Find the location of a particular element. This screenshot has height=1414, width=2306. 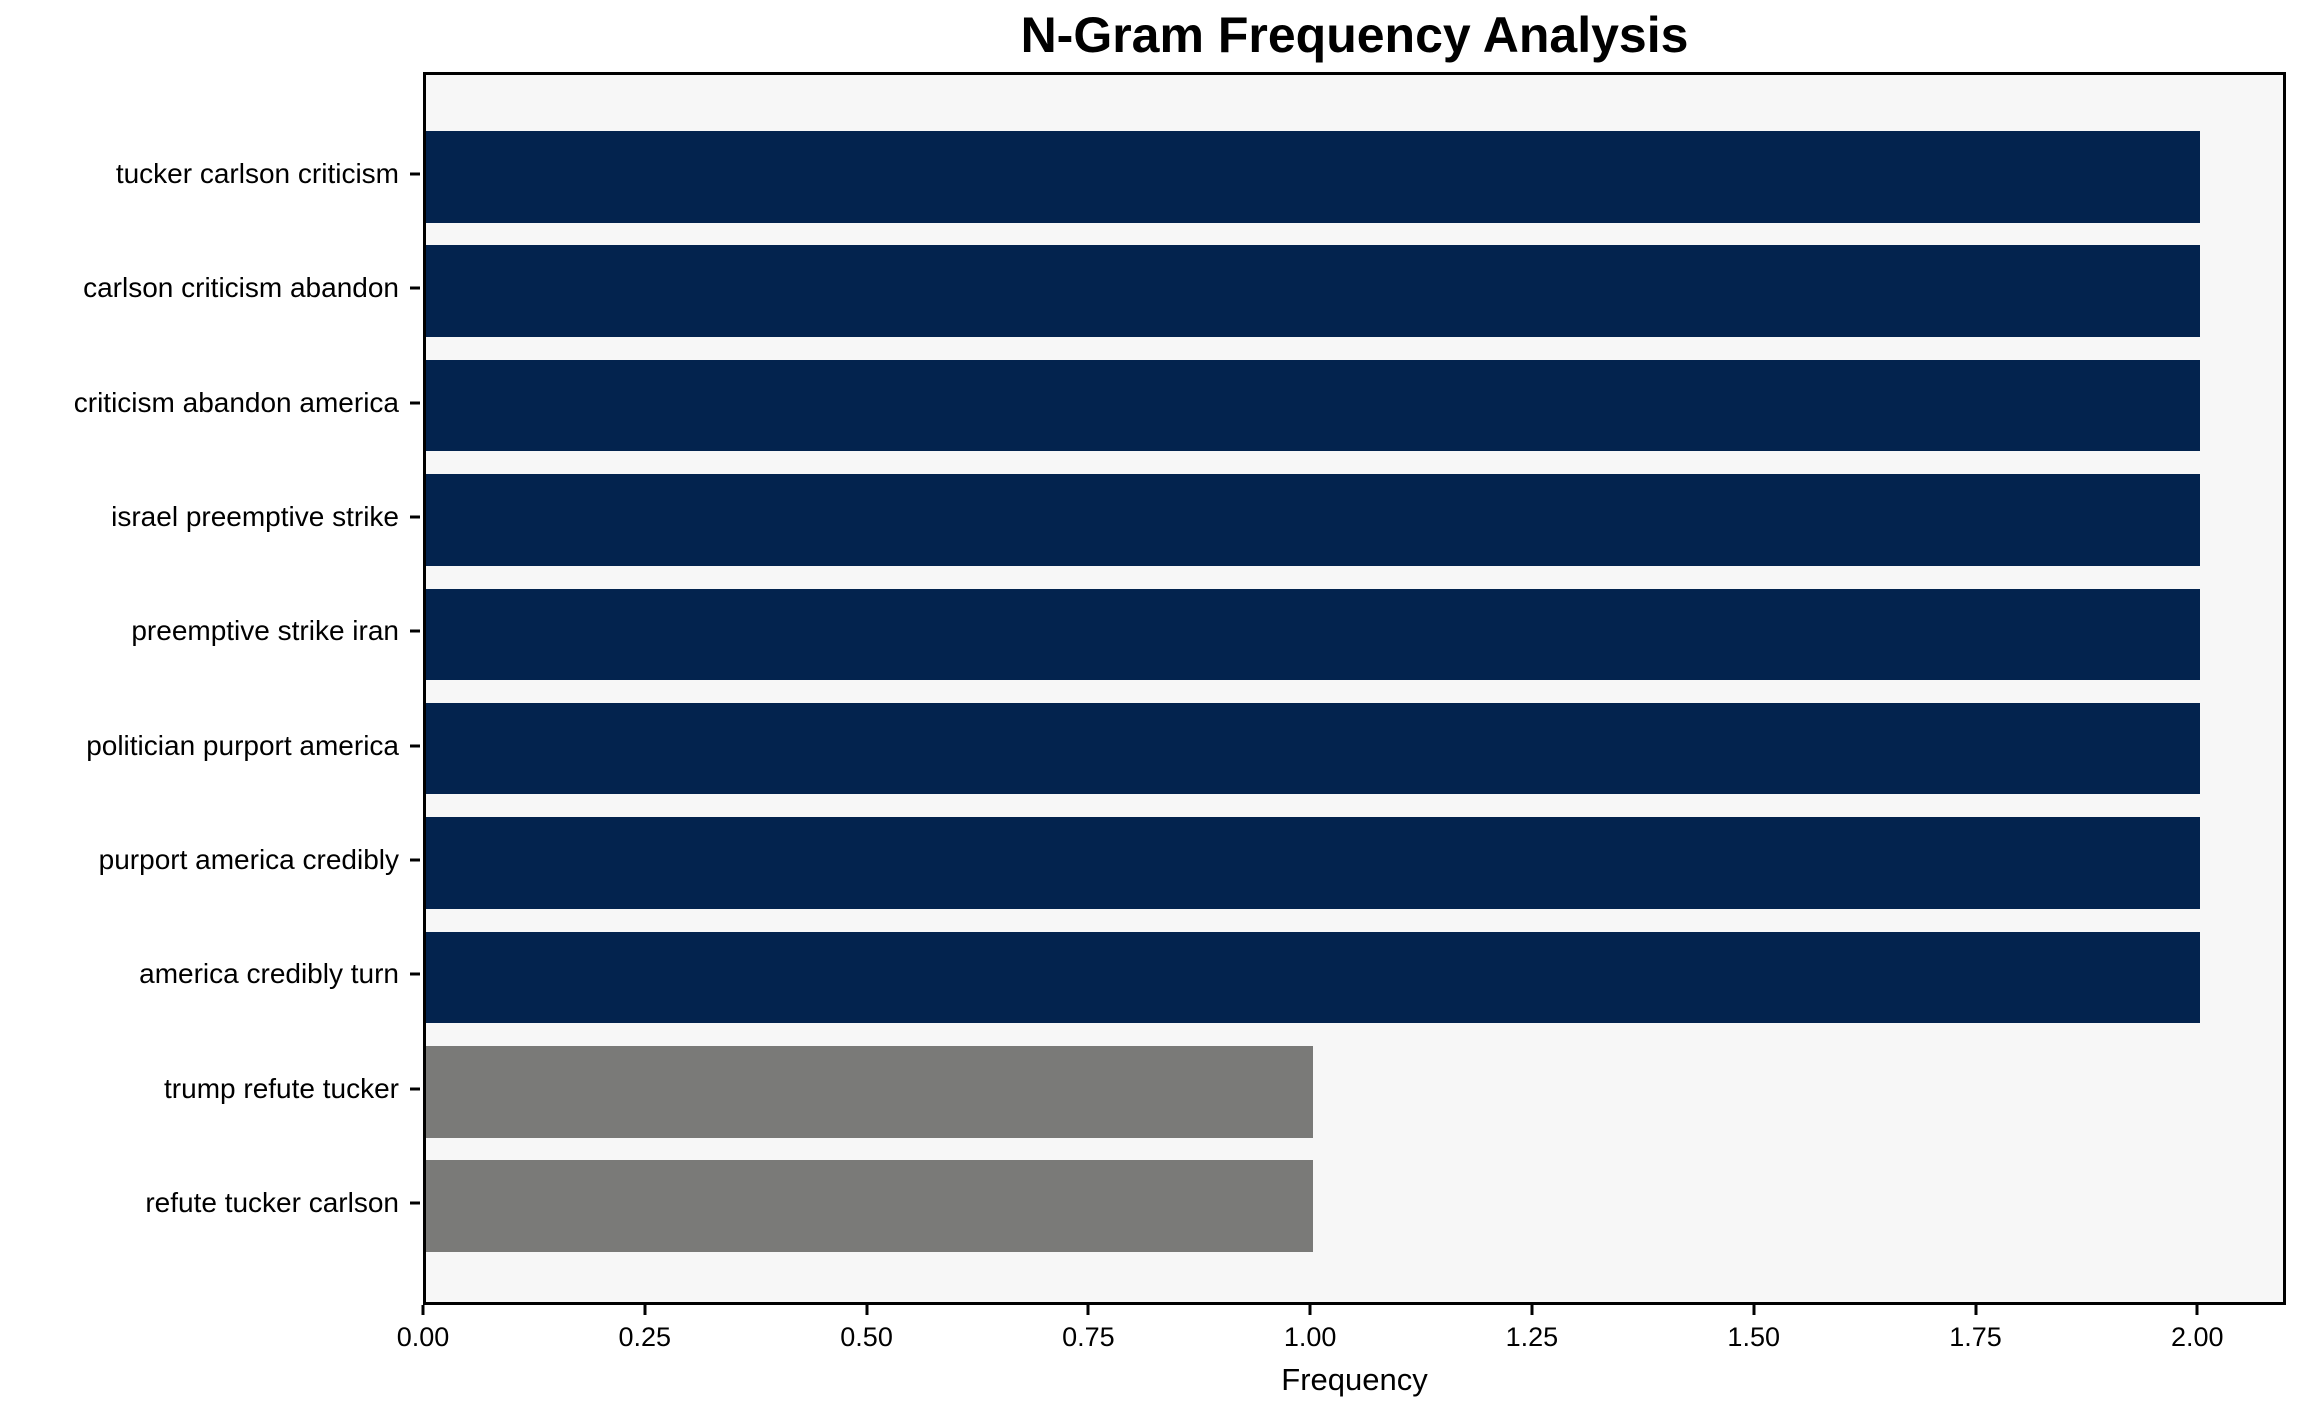

x-tick-label: 0.25 is located at coordinates (645, 1337).